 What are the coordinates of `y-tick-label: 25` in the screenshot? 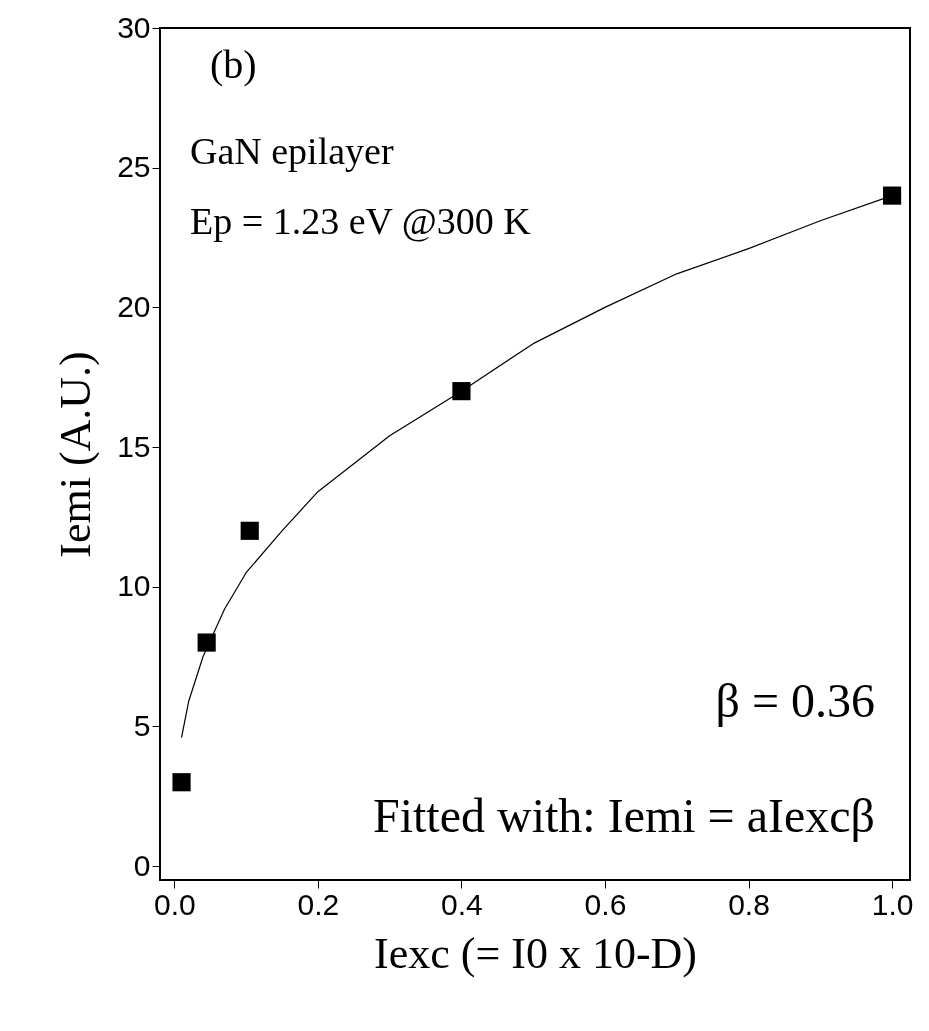 It's located at (134, 167).